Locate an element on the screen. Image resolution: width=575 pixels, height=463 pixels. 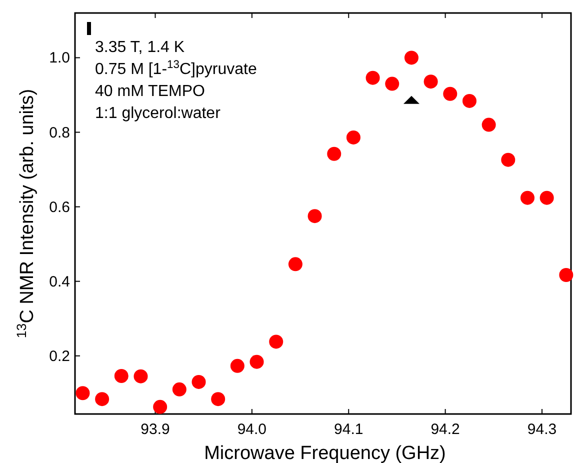
x-tick-label: 93.9 is located at coordinates (155, 429).